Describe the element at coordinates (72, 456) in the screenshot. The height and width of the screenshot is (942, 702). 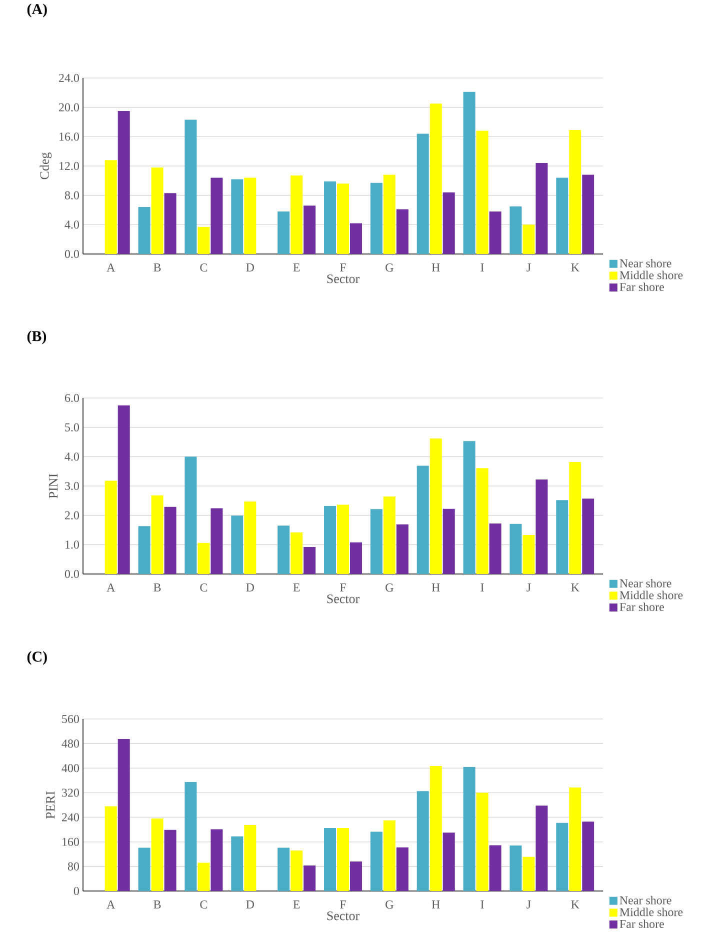
I see `y-tick-label: 4.0` at that location.